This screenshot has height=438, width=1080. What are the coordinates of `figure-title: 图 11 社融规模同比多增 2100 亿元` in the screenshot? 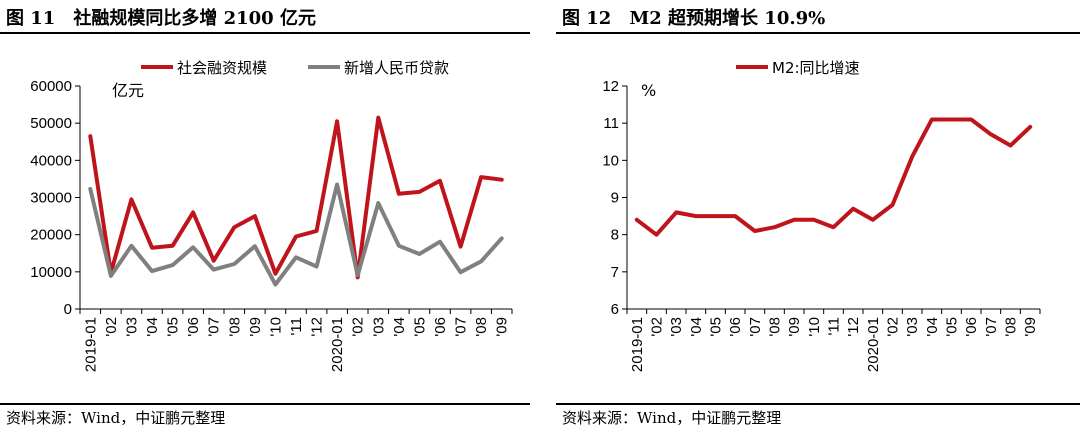 It's located at (161, 17).